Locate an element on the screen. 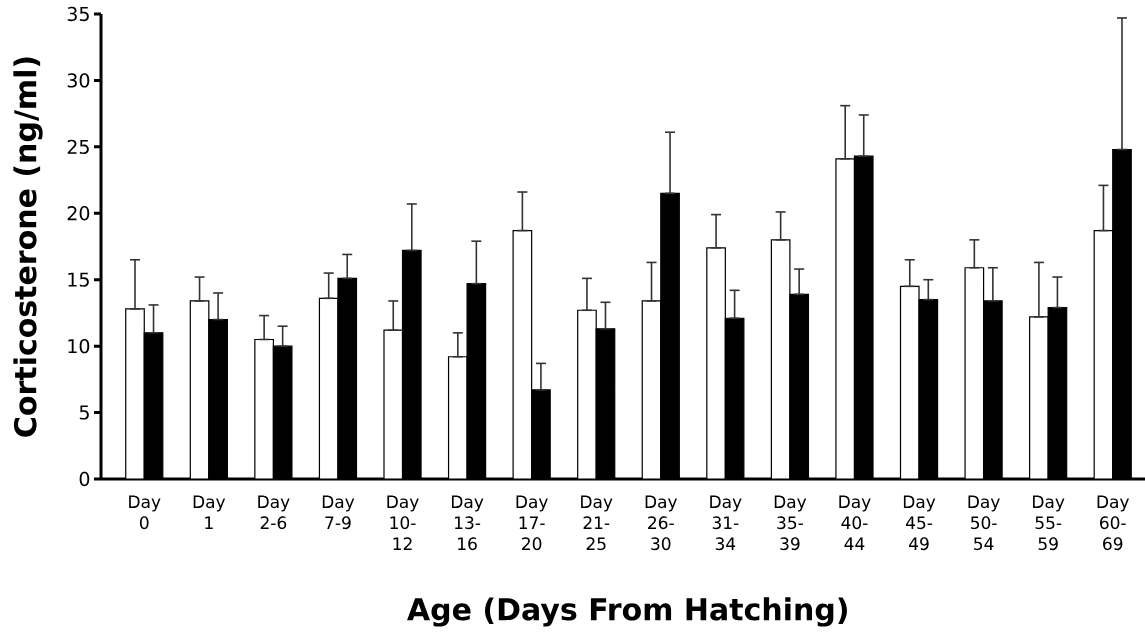 The image size is (1145, 638). x-tick-label: Day 55-59 is located at coordinates (1049, 523).